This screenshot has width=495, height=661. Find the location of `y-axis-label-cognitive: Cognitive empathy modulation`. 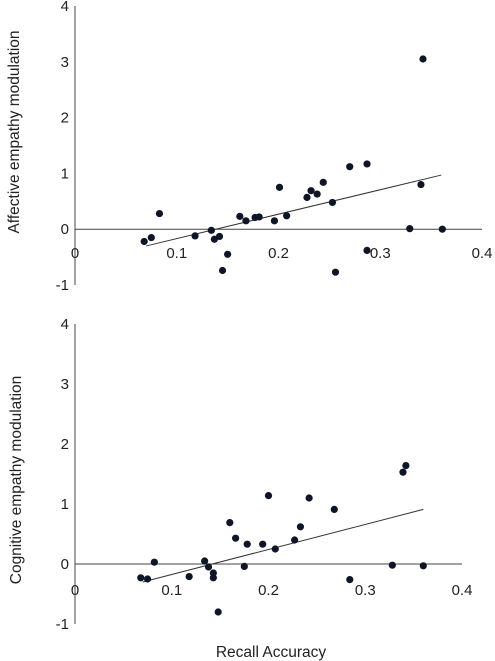

y-axis-label-cognitive: Cognitive empathy modulation is located at coordinates (16, 480).